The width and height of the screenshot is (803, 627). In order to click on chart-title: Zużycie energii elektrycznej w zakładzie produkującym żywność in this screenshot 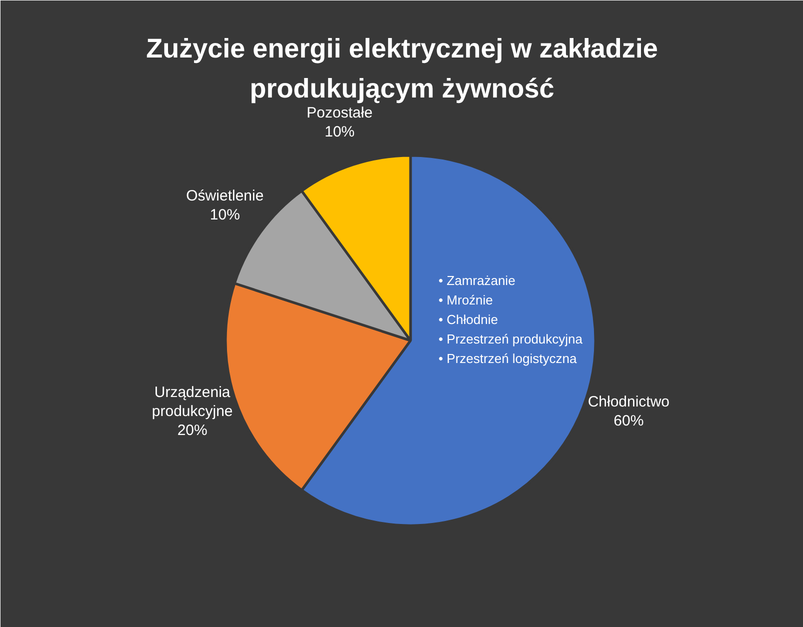, I will do `click(402, 69)`.